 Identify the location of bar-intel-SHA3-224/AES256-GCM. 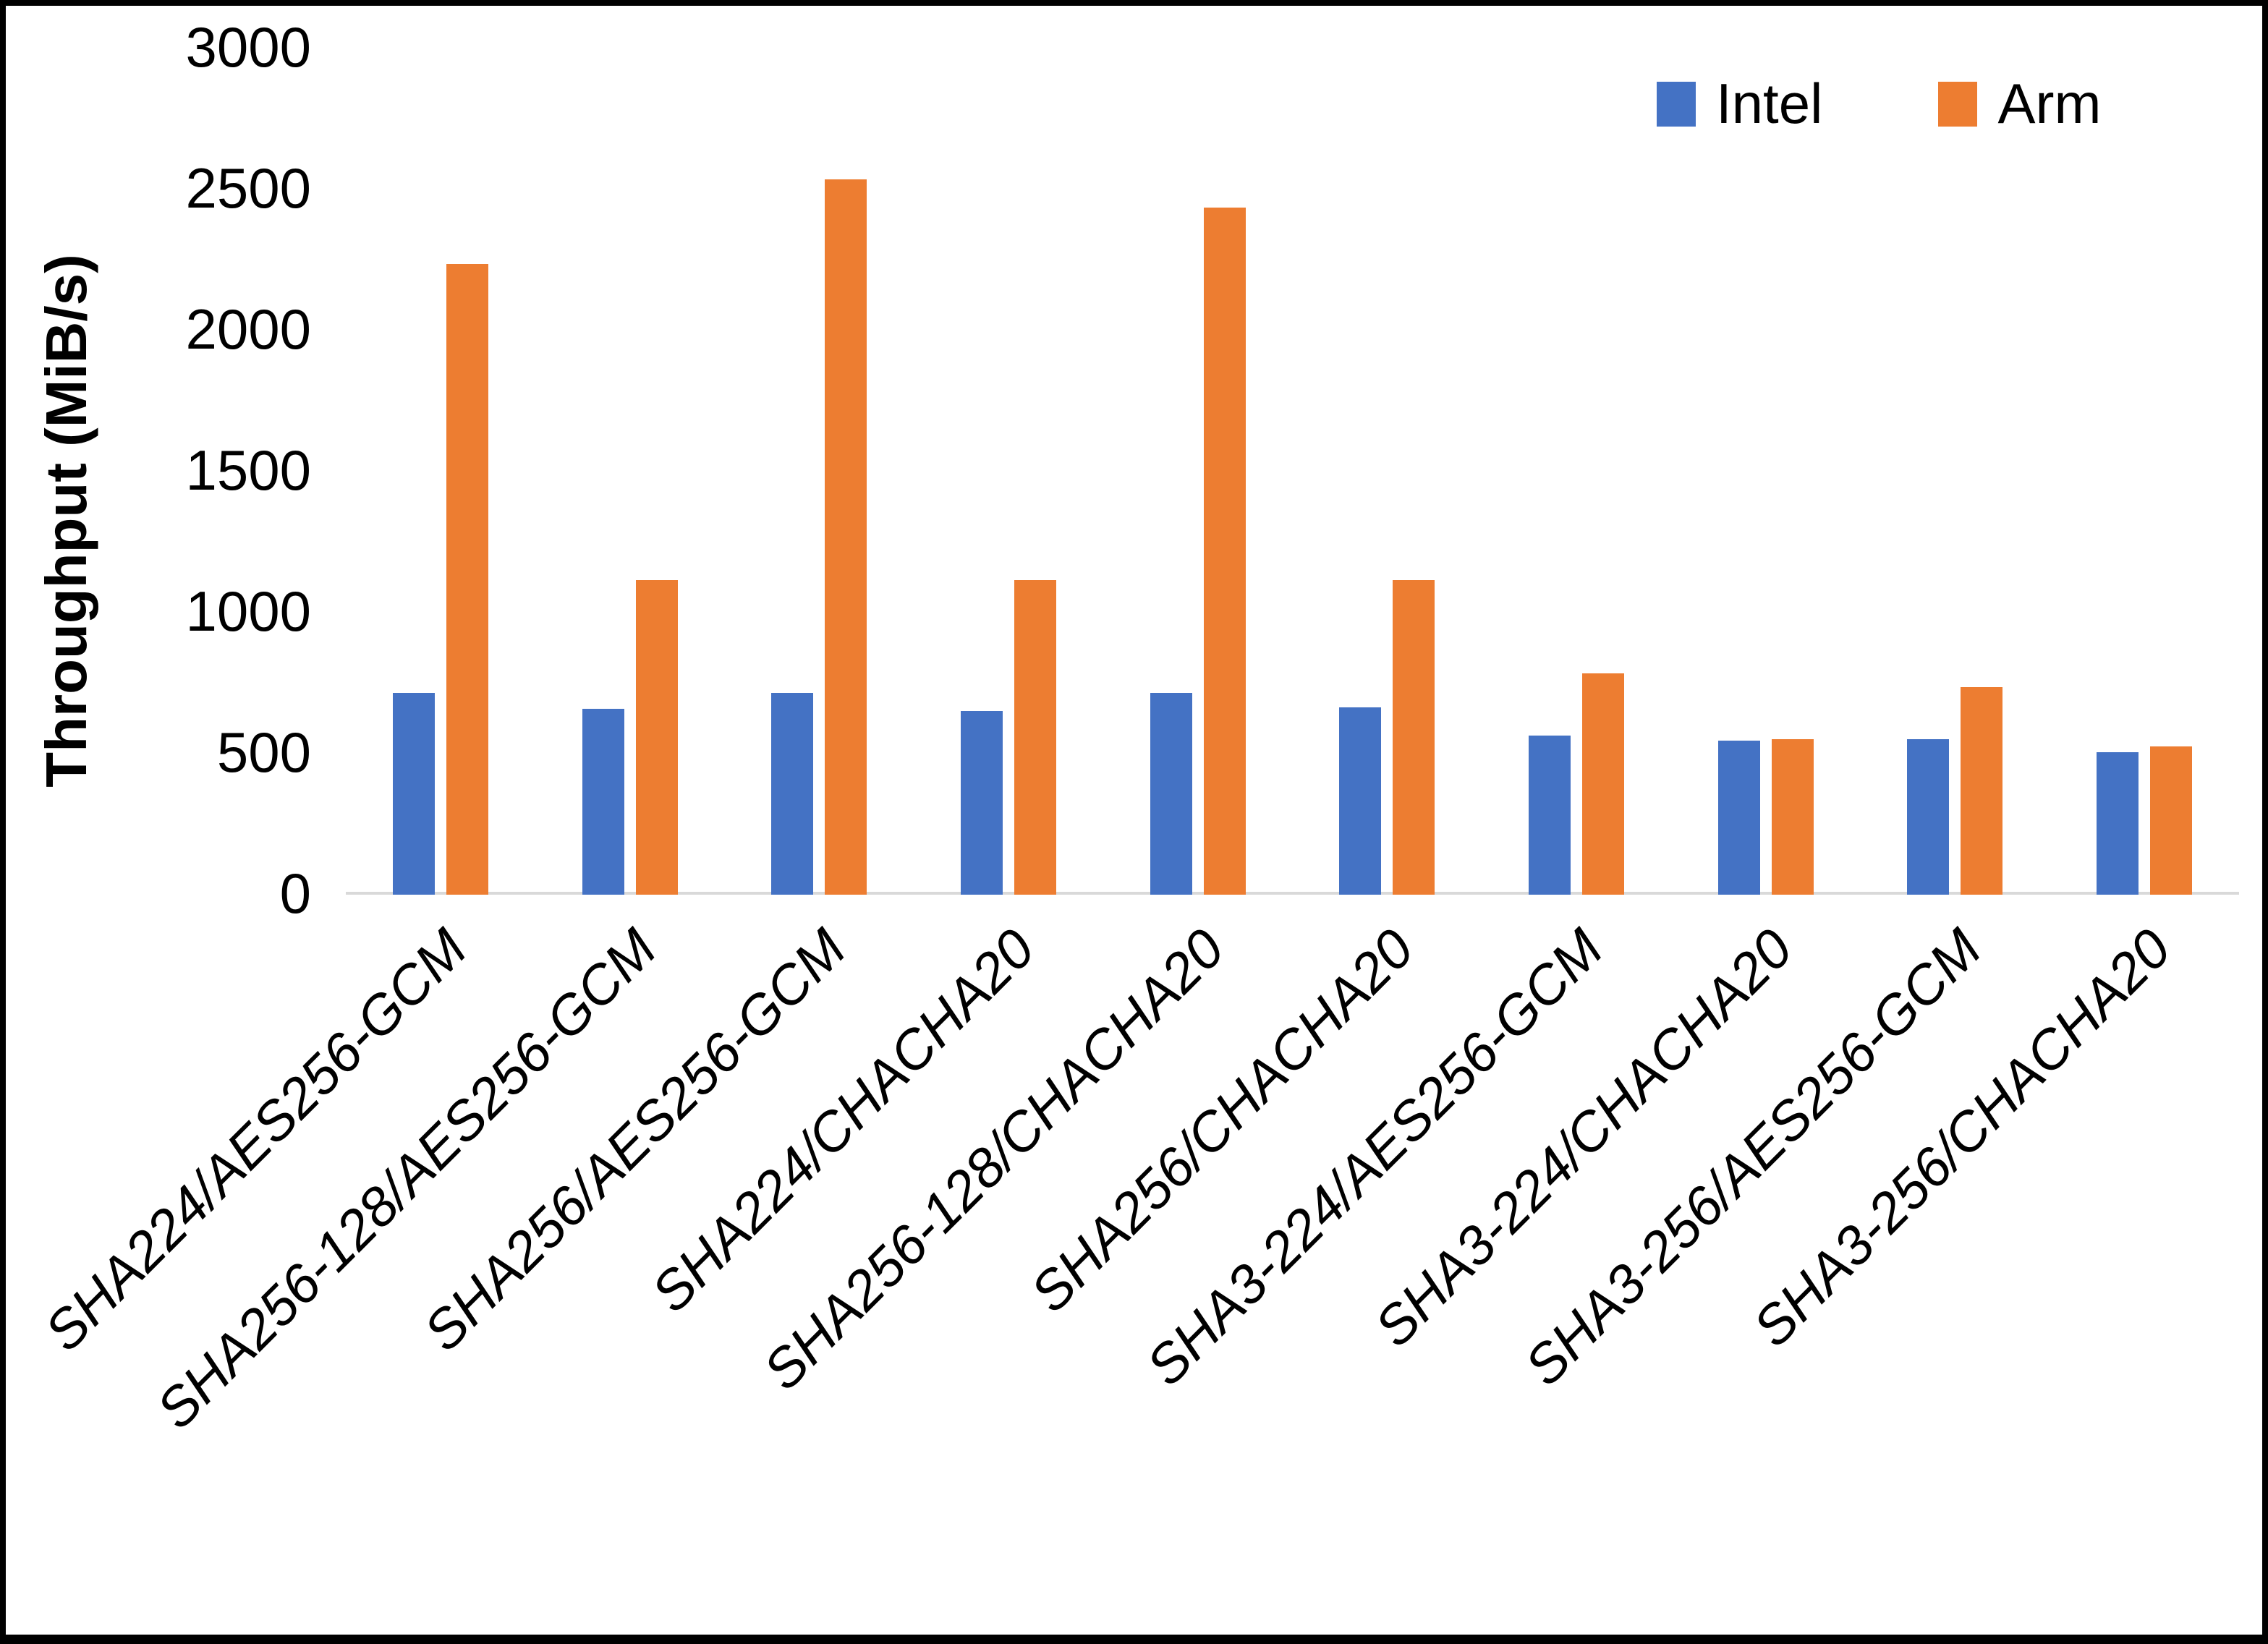
(1550, 815).